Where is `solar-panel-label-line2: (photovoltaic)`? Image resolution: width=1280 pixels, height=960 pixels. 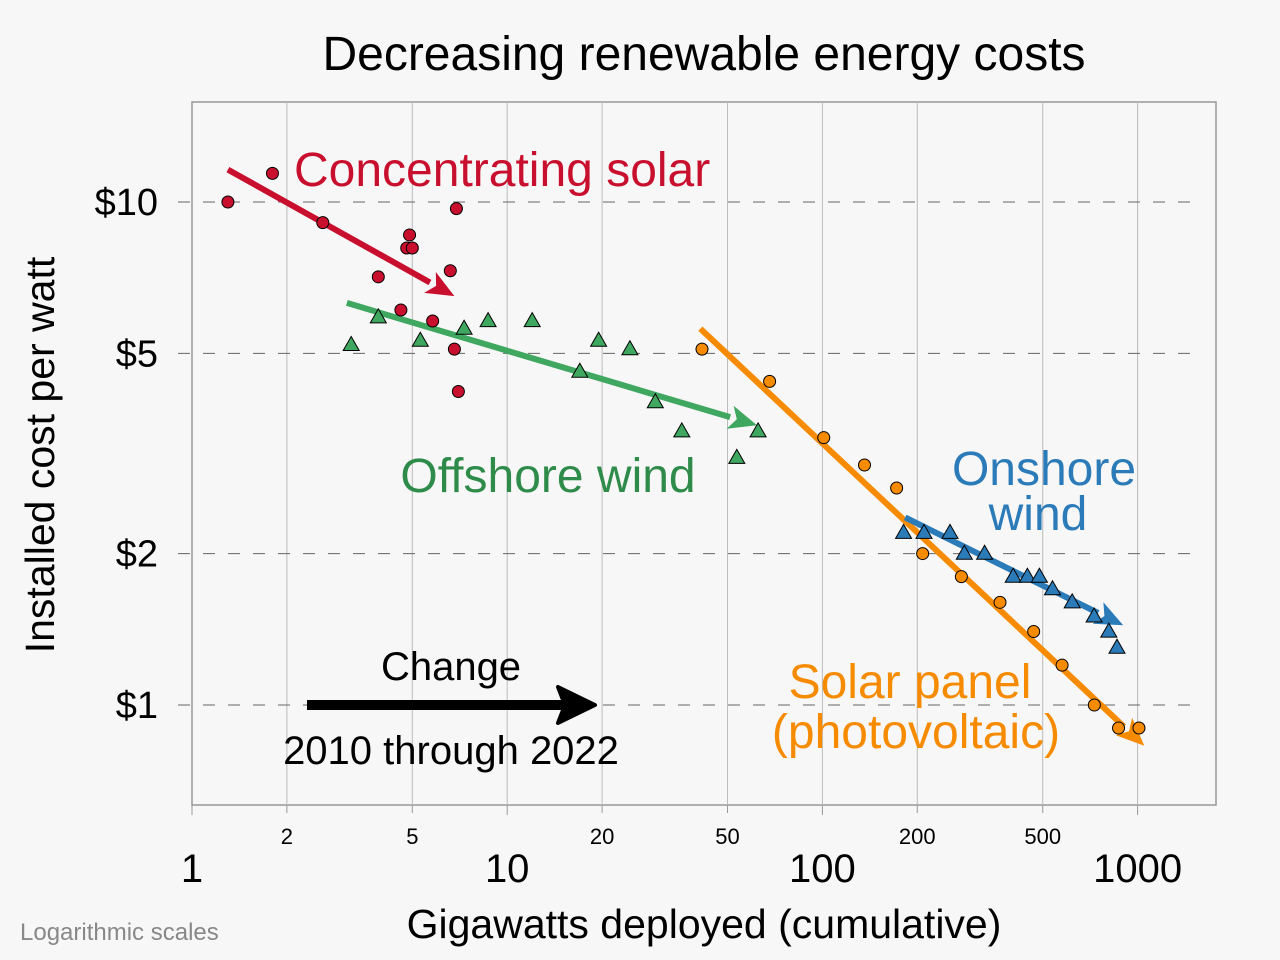
solar-panel-label-line2: (photovoltaic) is located at coordinates (916, 732).